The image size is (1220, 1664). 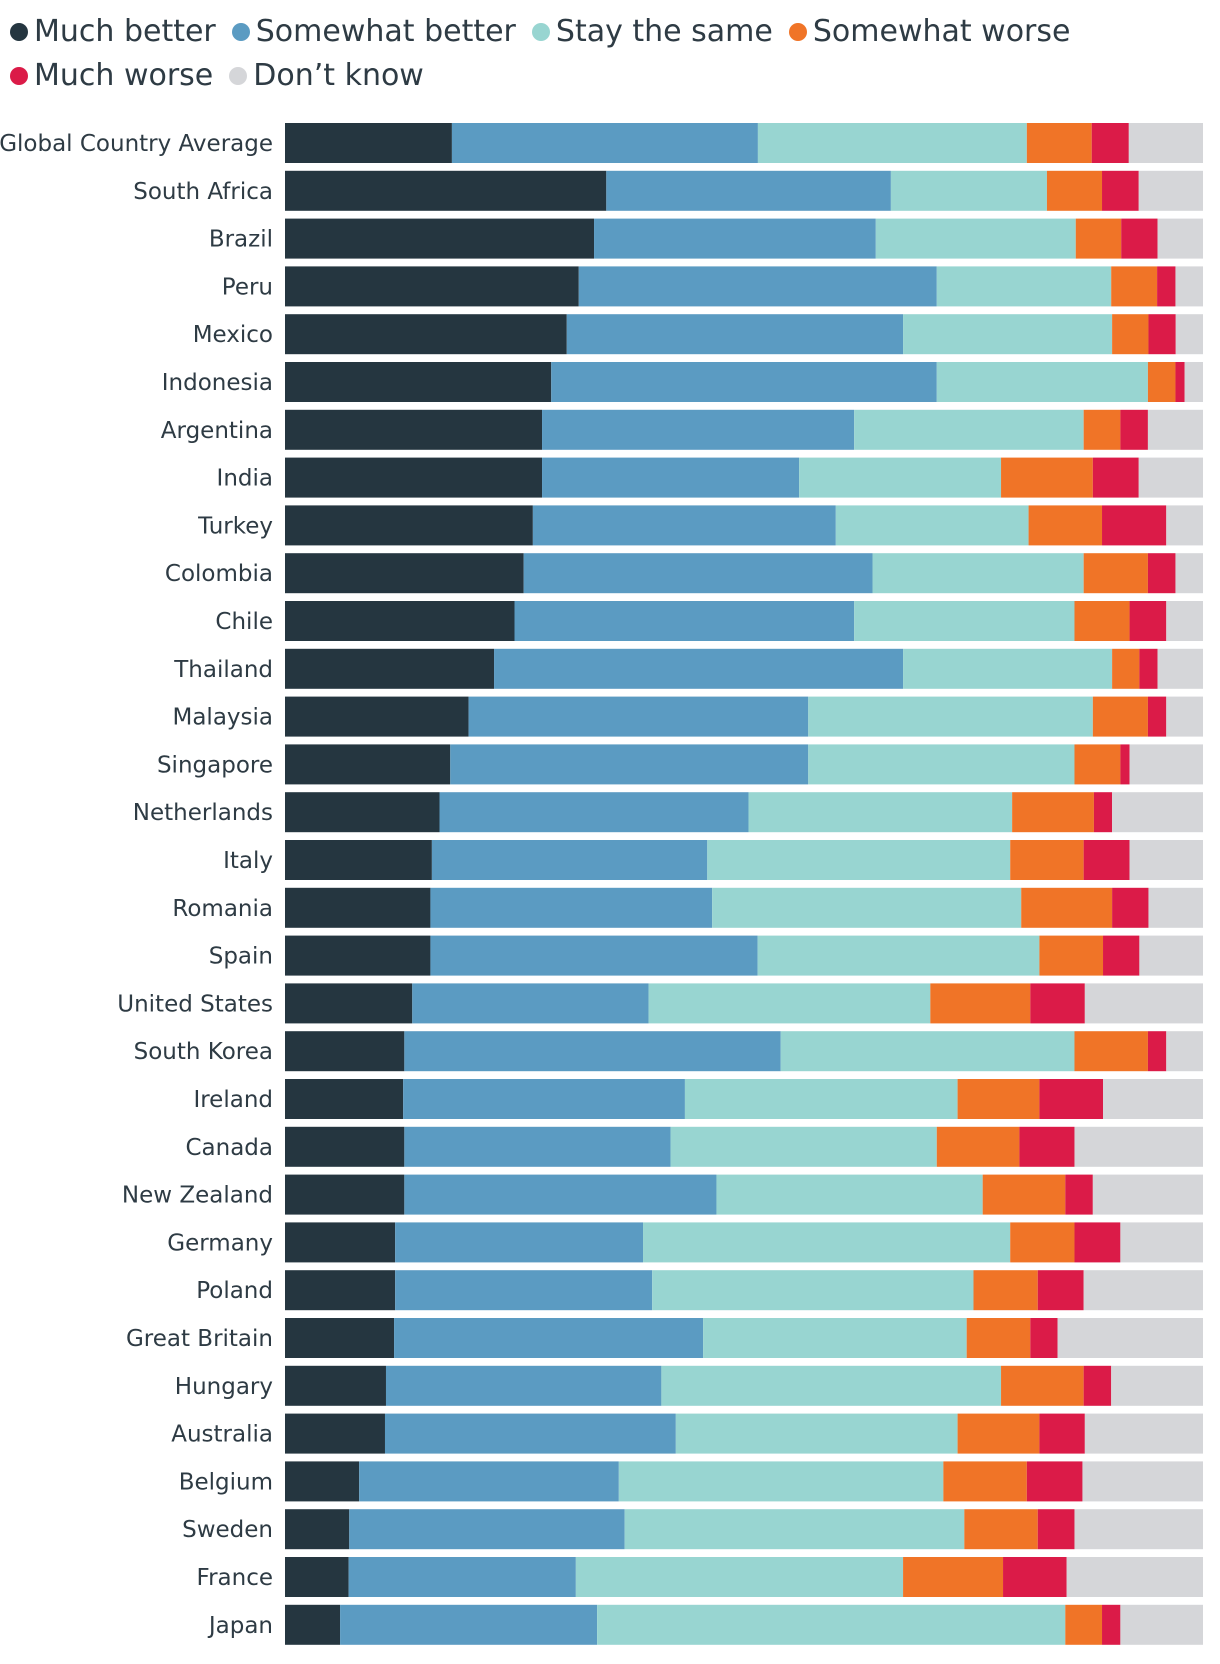 I want to click on bar-segment-great-britain-much-worse, so click(x=1044, y=1338).